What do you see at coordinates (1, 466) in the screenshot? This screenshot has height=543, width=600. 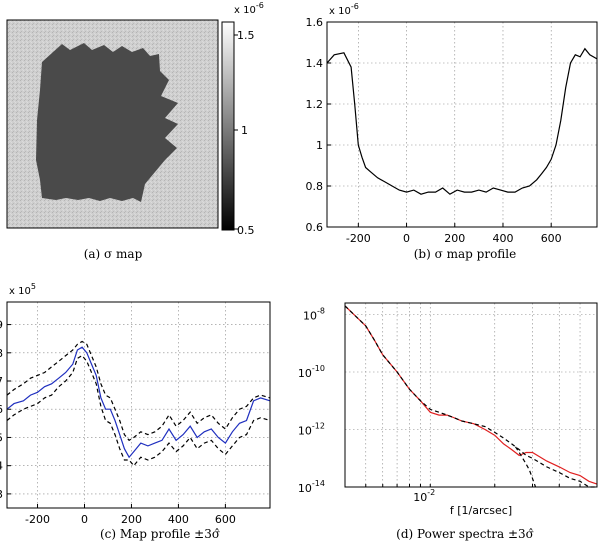 I see `y-tick-label: 4` at bounding box center [1, 466].